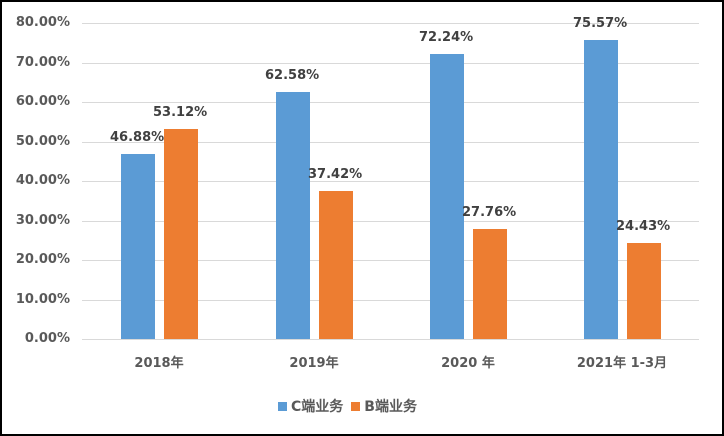 This screenshot has width=724, height=436. Describe the element at coordinates (159, 363) in the screenshot. I see `x-axis-tick-label: 2018年` at that location.